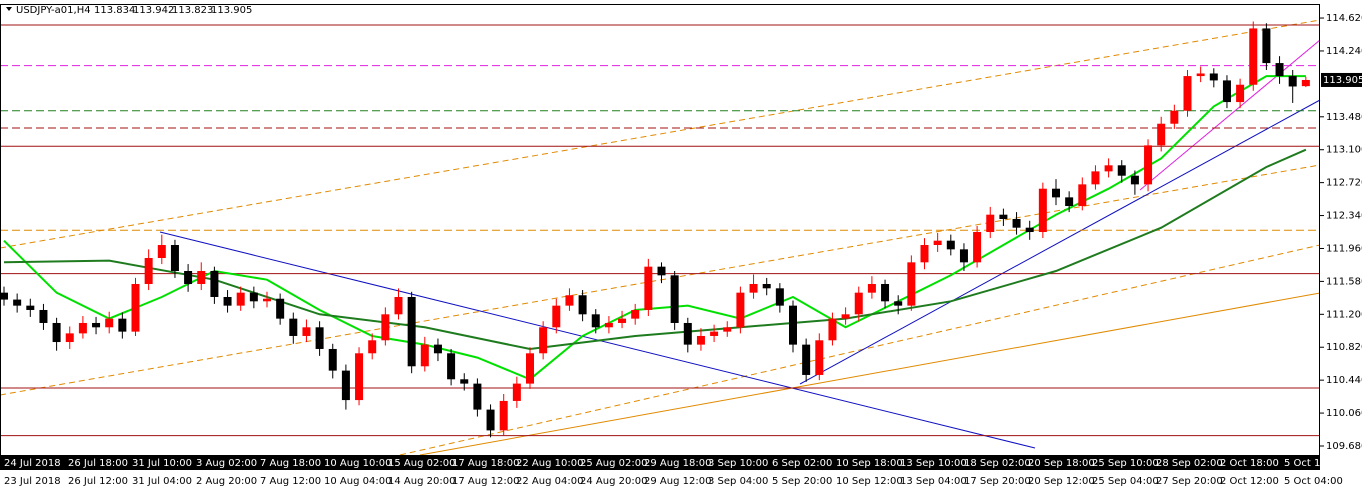 This screenshot has height=493, width=1362. I want to click on price-box, so click(1341, 79).